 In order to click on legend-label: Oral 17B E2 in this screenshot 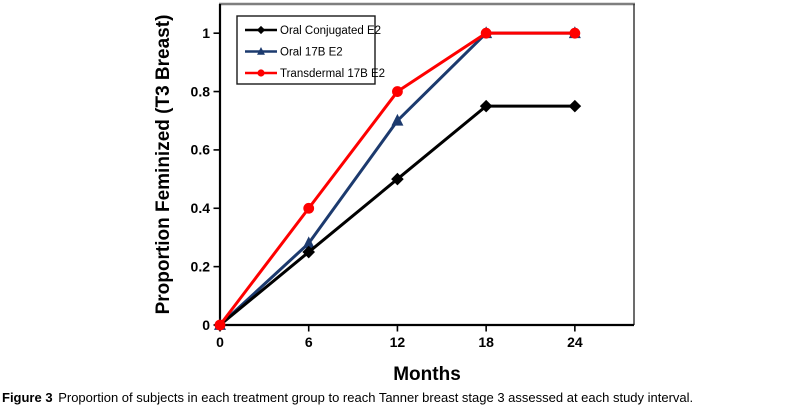, I will do `click(311, 53)`.